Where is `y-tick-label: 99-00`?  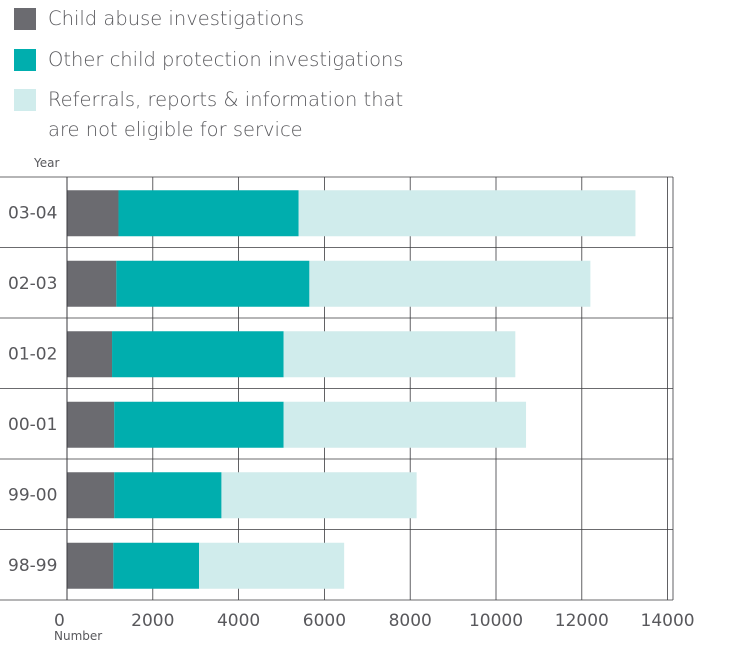 y-tick-label: 99-00 is located at coordinates (32, 495).